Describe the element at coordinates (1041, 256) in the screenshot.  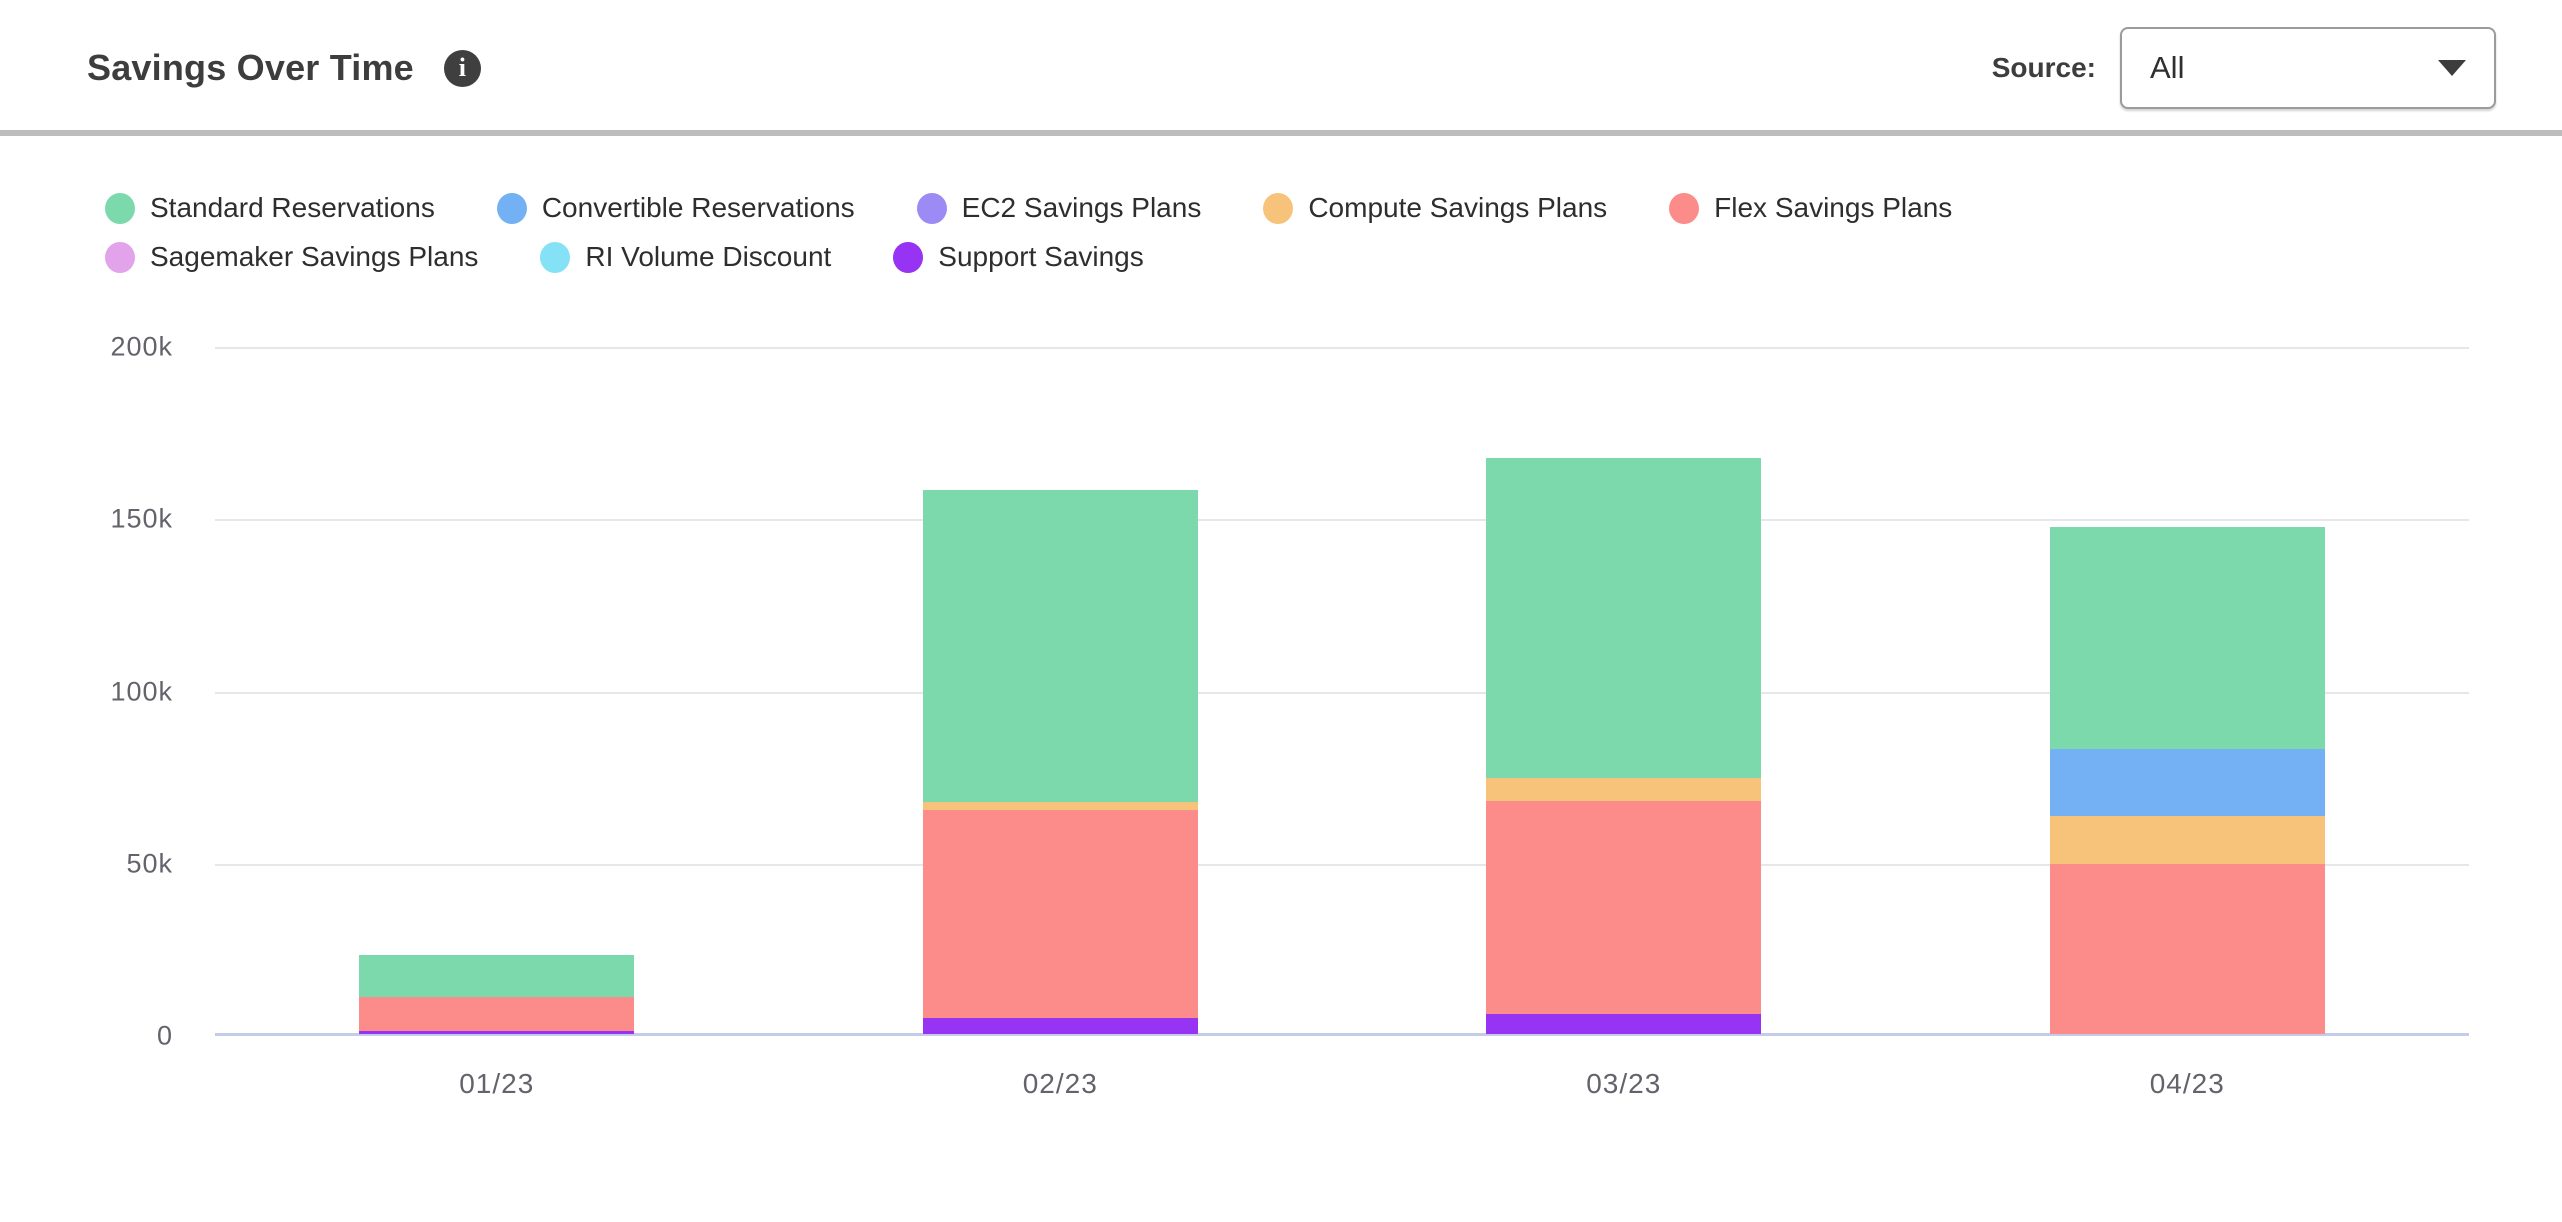
I see `legend-label: Support Savings` at that location.